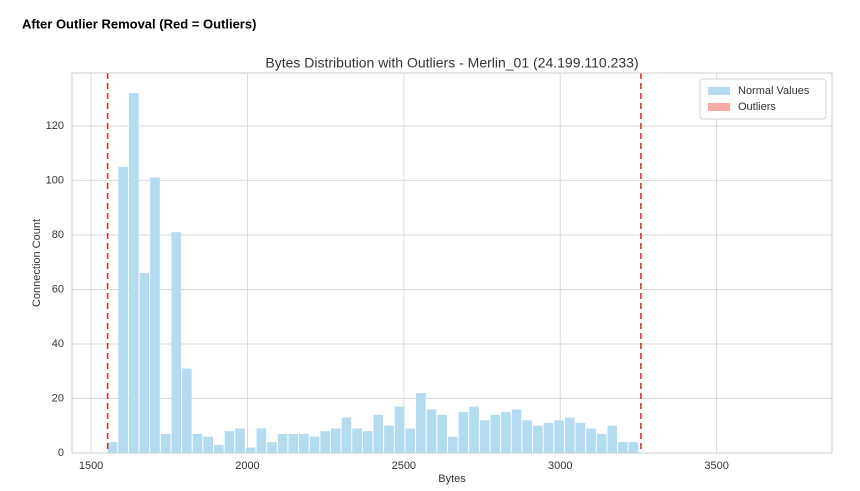 Image resolution: width=860 pixels, height=491 pixels. What do you see at coordinates (763, 99) in the screenshot?
I see `legend-box` at bounding box center [763, 99].